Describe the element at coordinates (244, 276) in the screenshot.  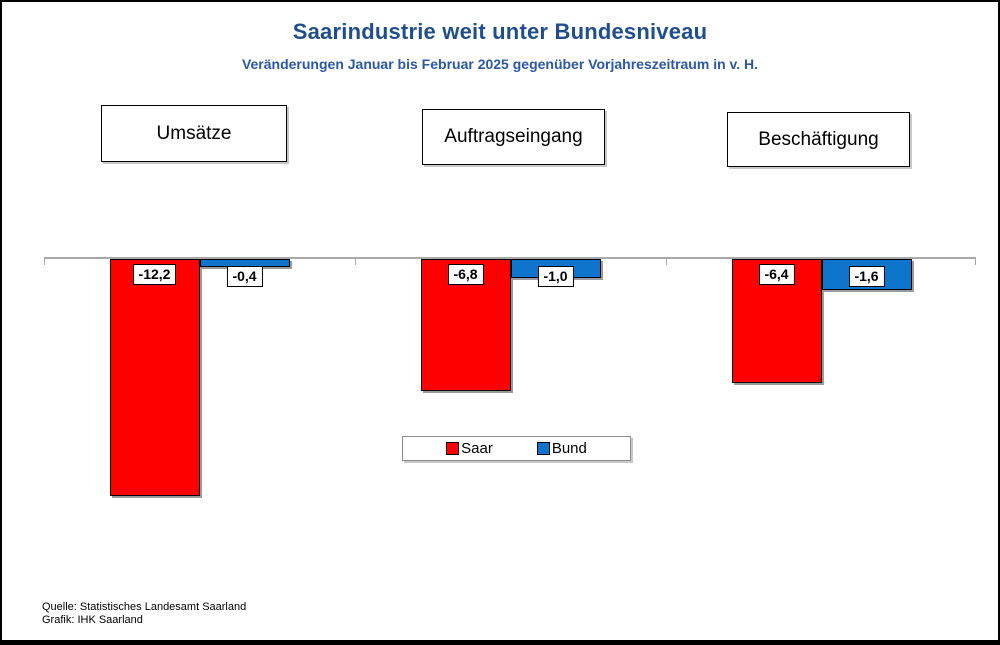
I see `bar-value-label: -0,4` at that location.